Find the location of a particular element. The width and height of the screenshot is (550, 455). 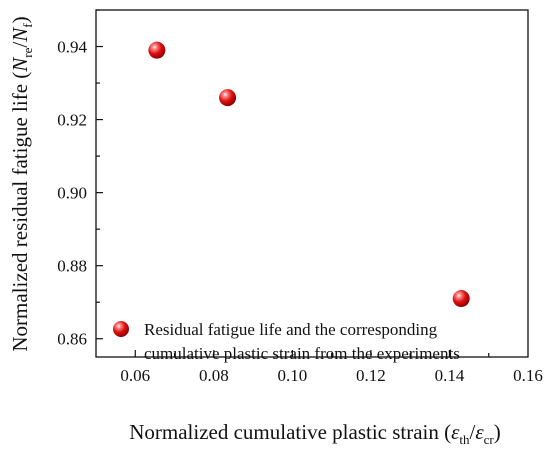

x-tick-label: 0.14 is located at coordinates (450, 375).